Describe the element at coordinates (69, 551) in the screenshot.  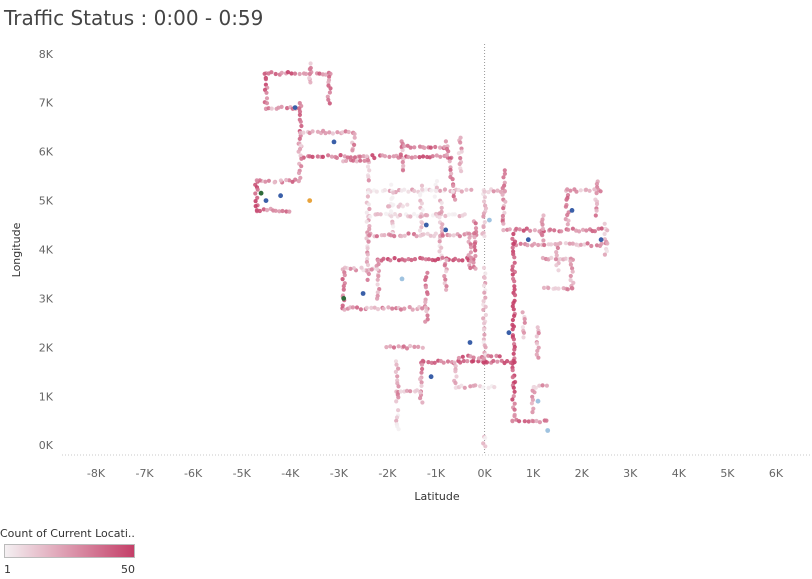
I see `color-legend-gradient` at that location.